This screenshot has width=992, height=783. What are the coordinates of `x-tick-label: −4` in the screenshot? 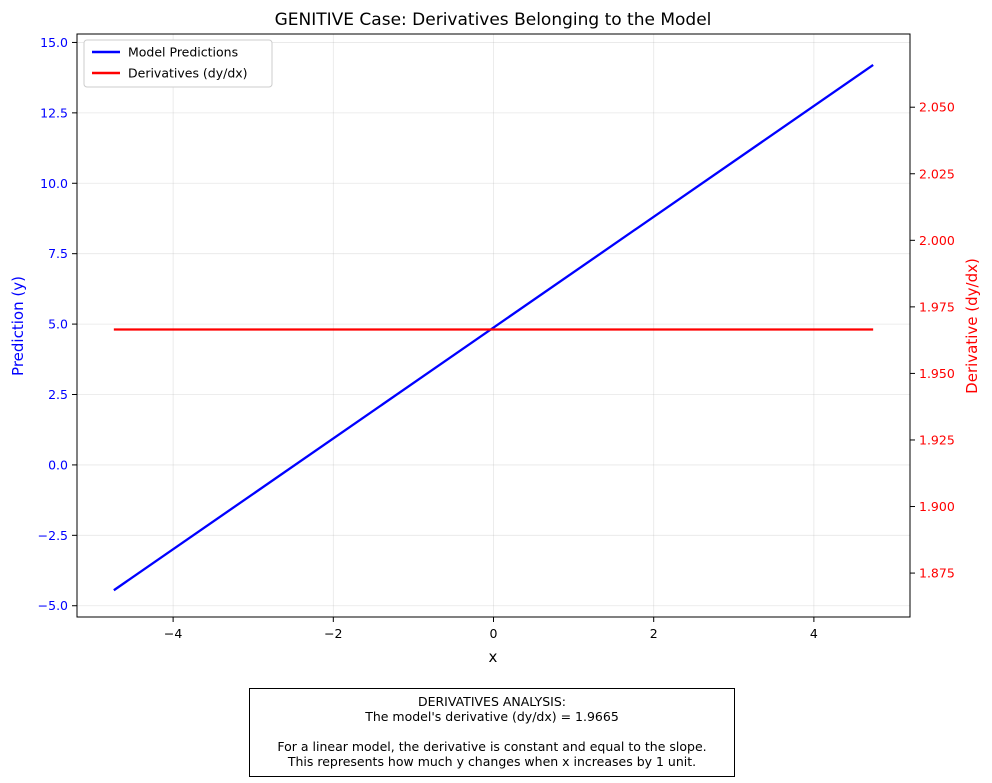 It's located at (173, 633).